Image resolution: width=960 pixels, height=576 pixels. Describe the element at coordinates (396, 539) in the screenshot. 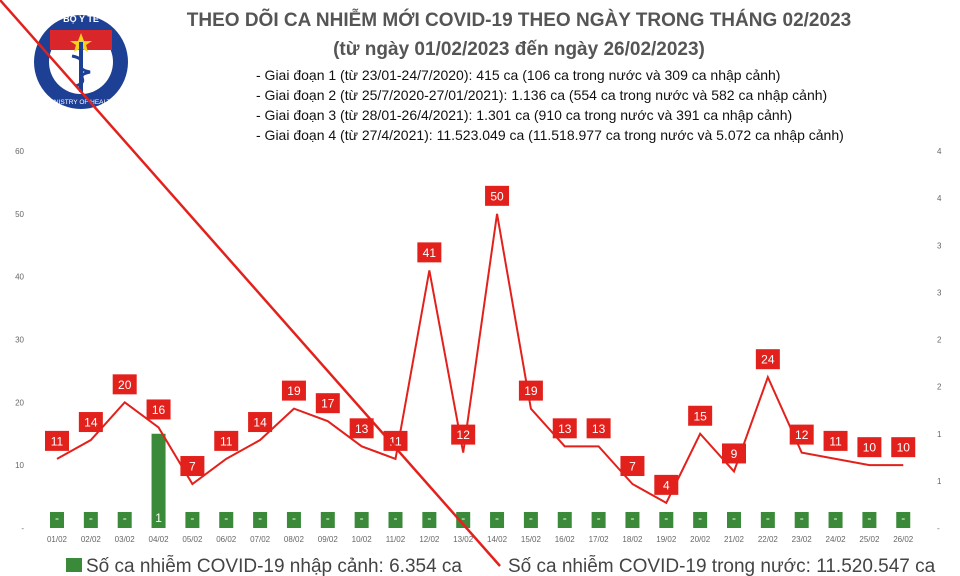

I see `x-tick-label: 11/02` at that location.